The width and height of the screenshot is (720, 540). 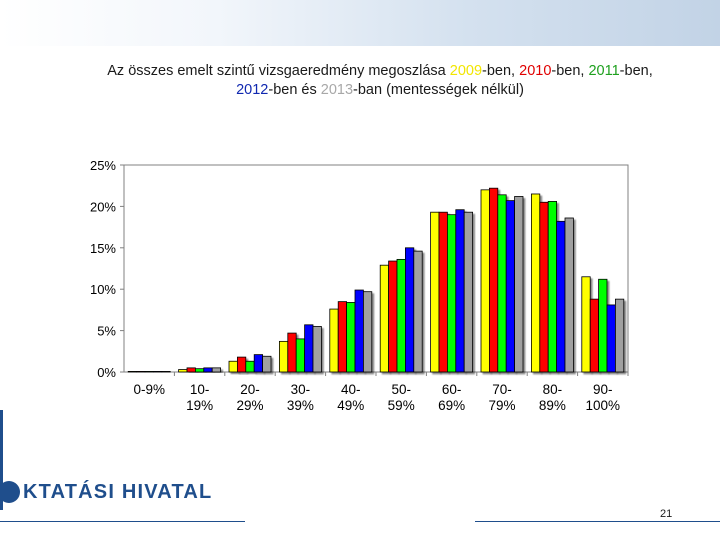 I want to click on x-tick-label-line: 70-, so click(x=502, y=389).